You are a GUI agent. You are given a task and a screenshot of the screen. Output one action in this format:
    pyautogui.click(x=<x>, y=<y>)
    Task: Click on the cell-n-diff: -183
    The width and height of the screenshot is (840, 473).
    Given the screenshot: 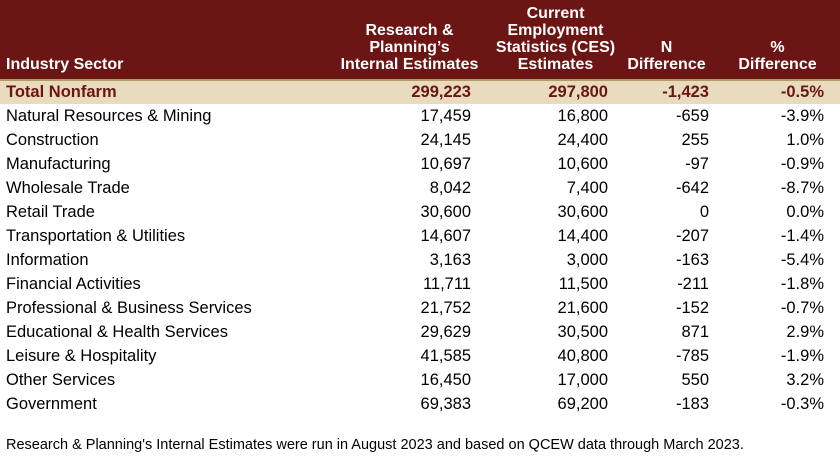 What is the action you would take?
    pyautogui.click(x=692, y=403)
    